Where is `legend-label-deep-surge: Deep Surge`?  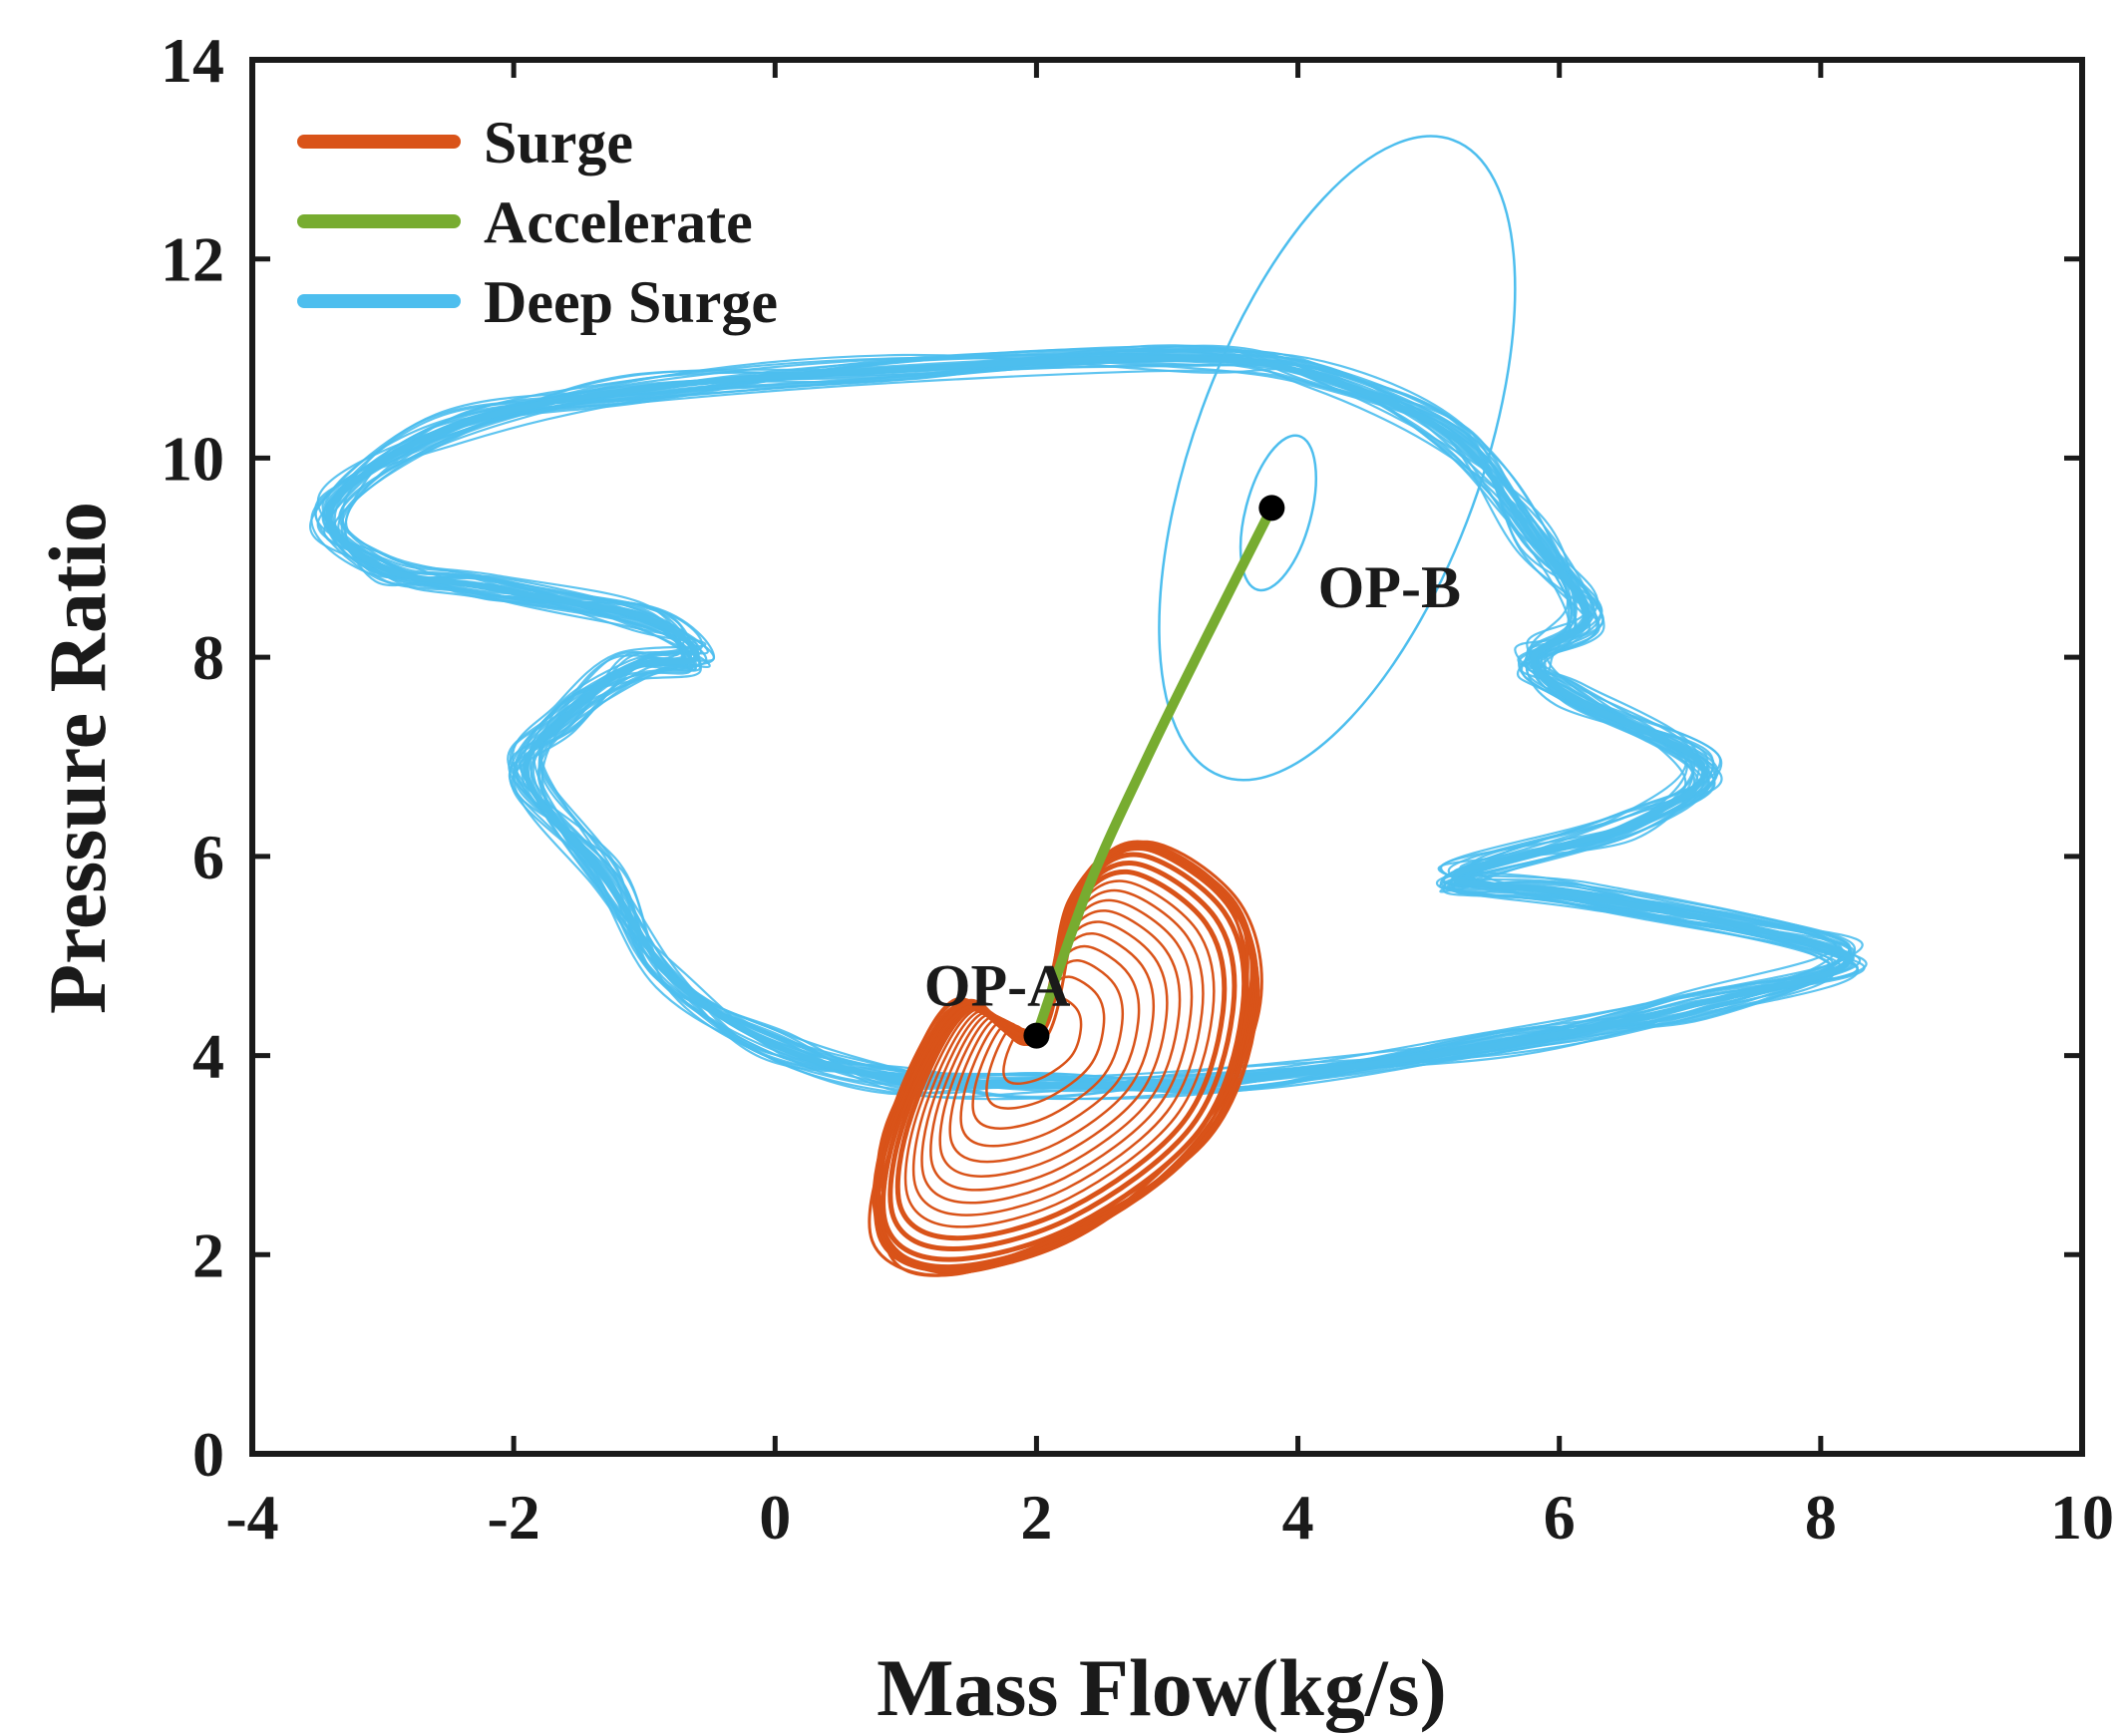 legend-label-deep-surge: Deep Surge is located at coordinates (631, 302).